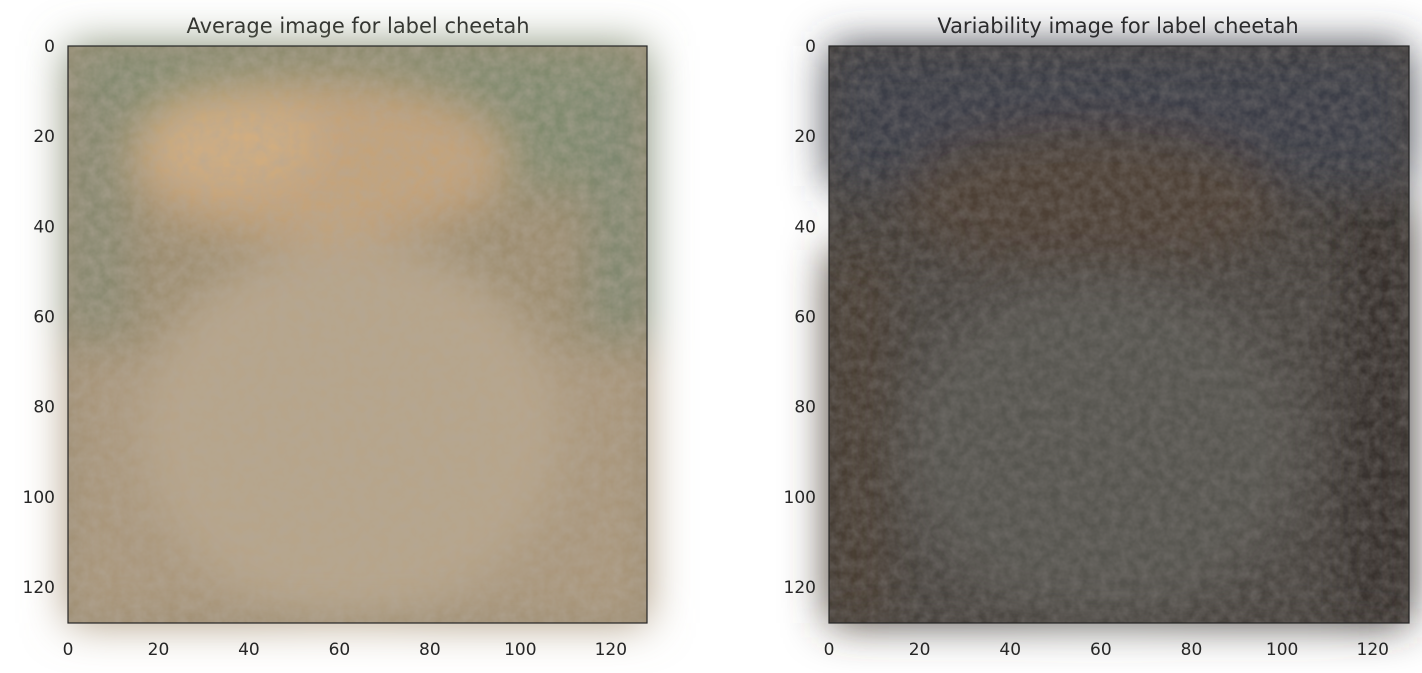 This screenshot has height=673, width=1422. Describe the element at coordinates (68, 650) in the screenshot. I see `average-image-x-tick-label: 0` at that location.